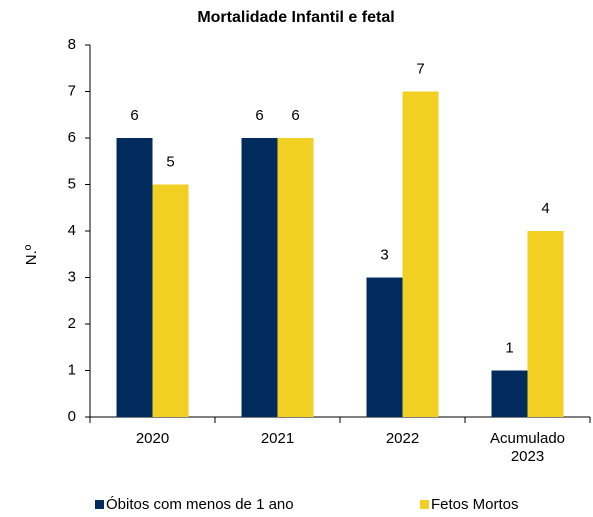 The height and width of the screenshot is (517, 593). What do you see at coordinates (420, 68) in the screenshot?
I see `data-label: 7` at bounding box center [420, 68].